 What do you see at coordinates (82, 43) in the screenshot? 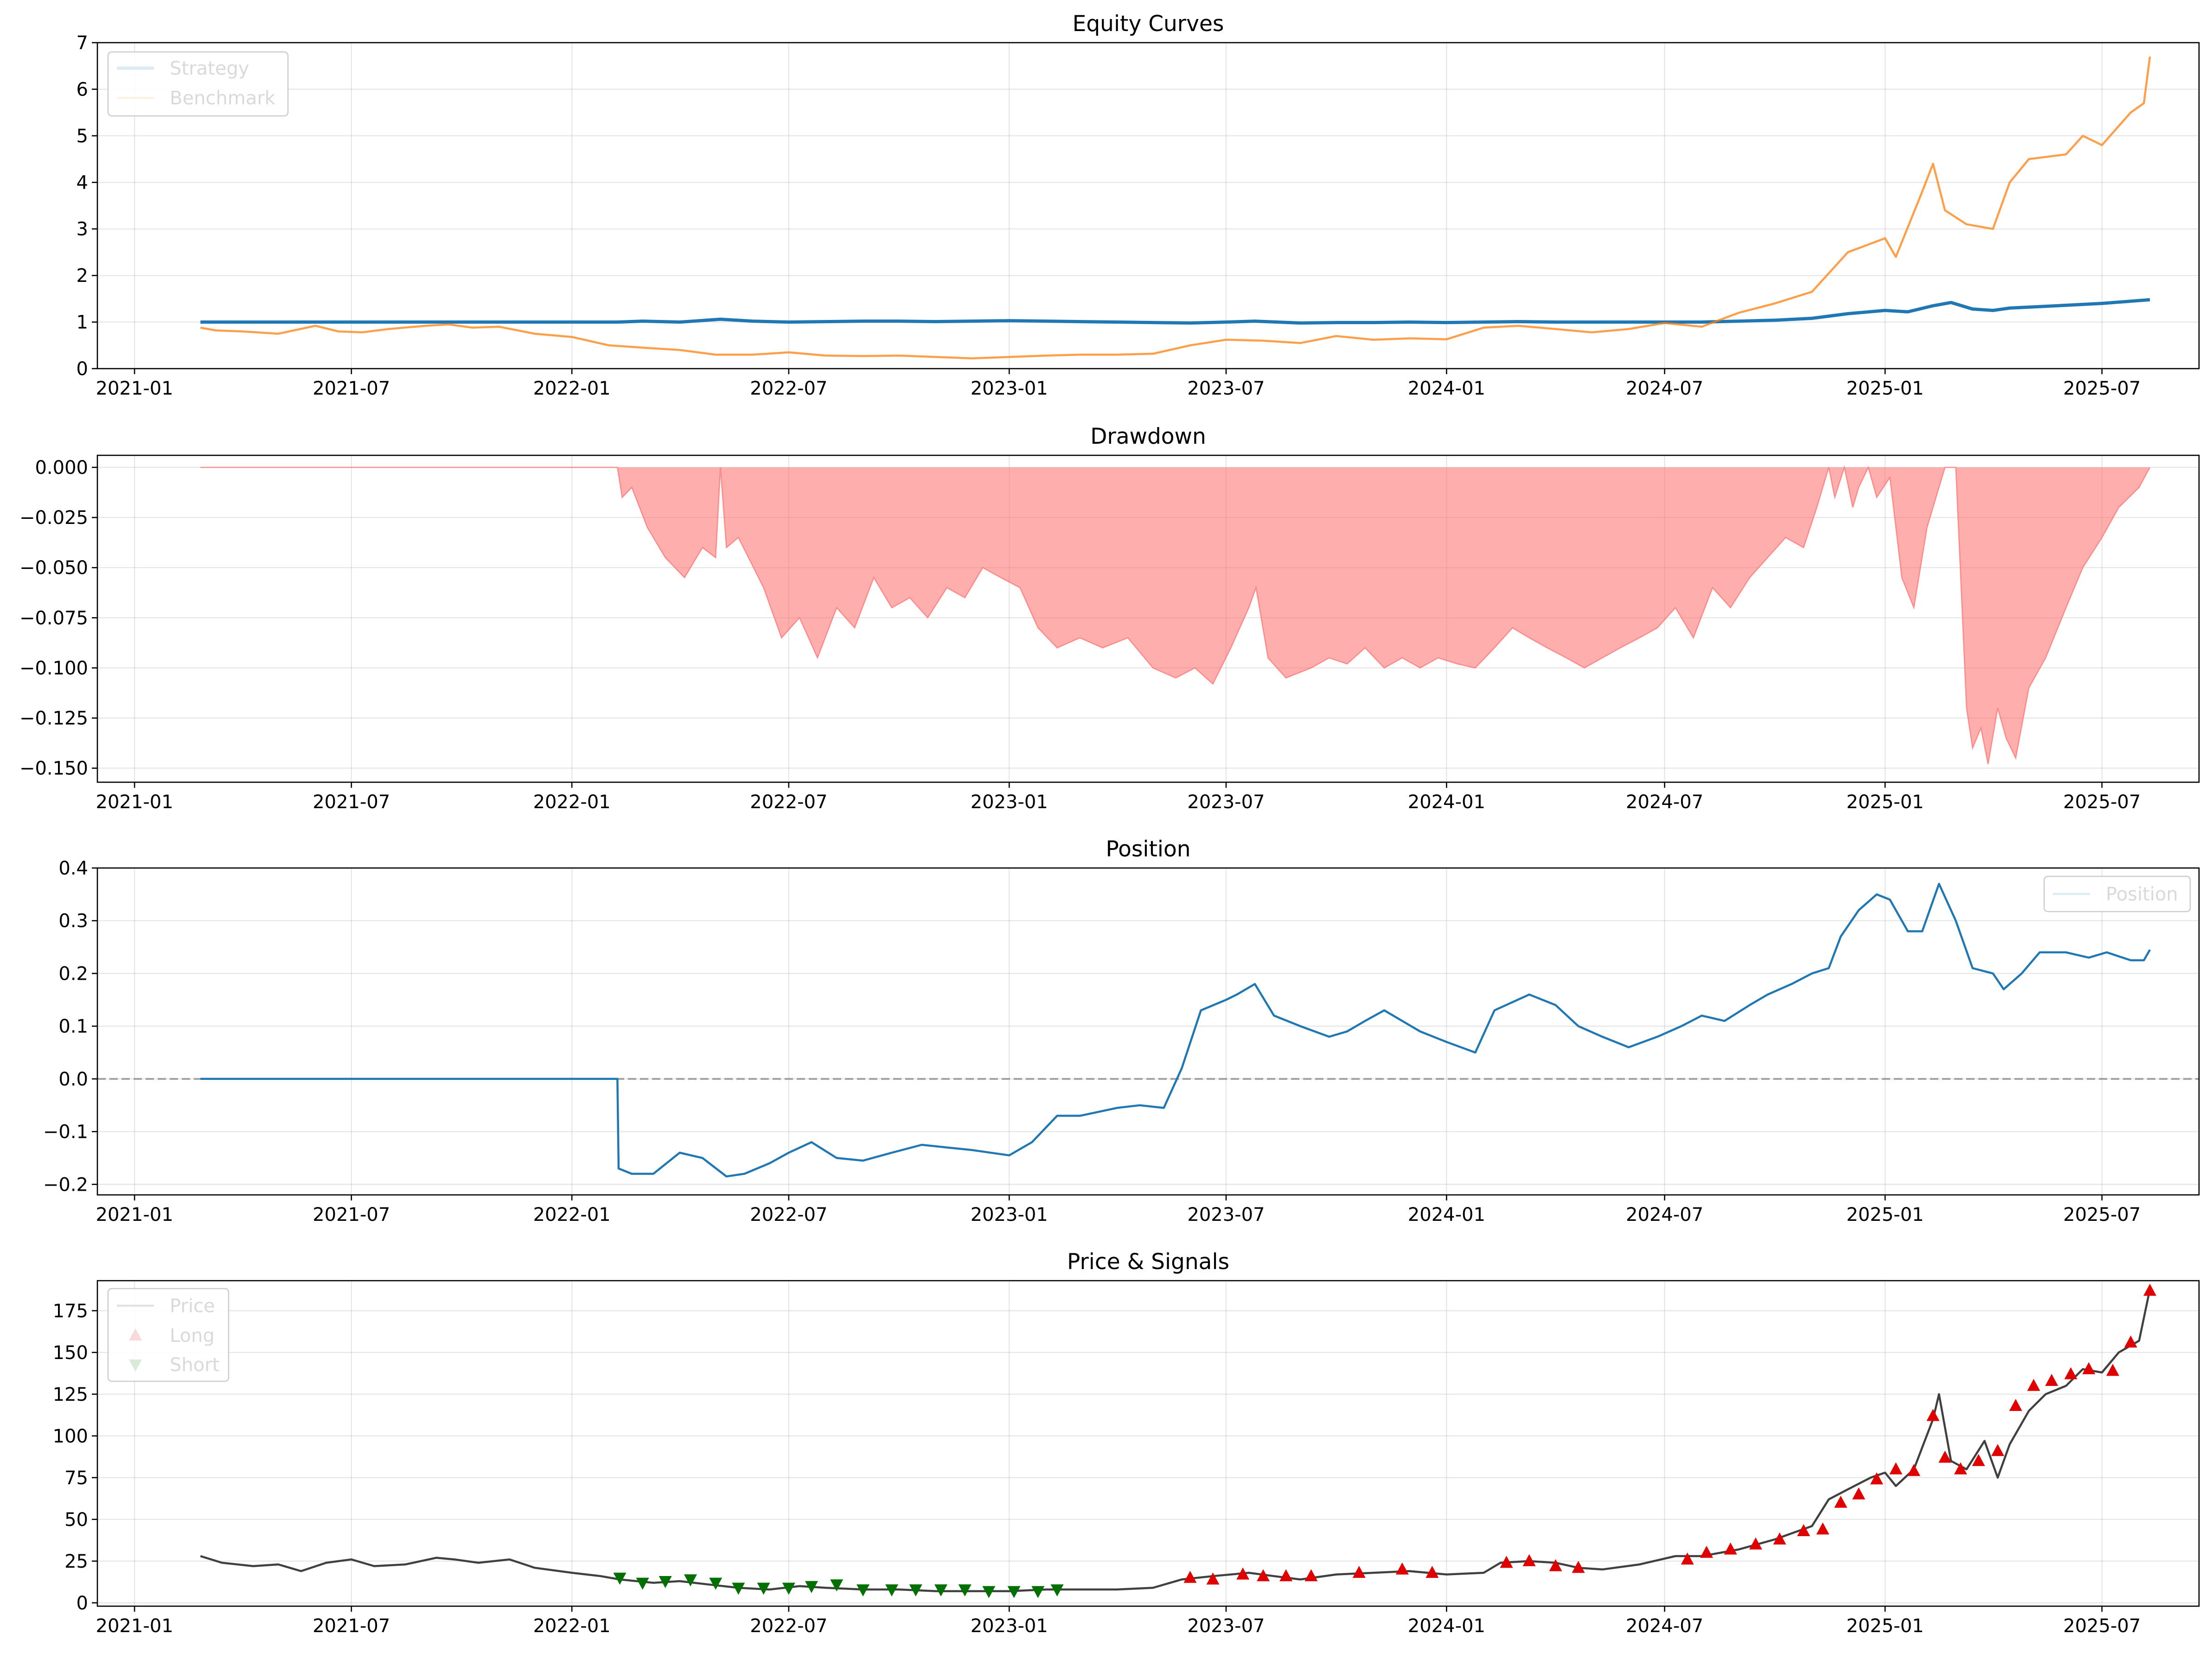
I see `y-tick-label: 7` at bounding box center [82, 43].